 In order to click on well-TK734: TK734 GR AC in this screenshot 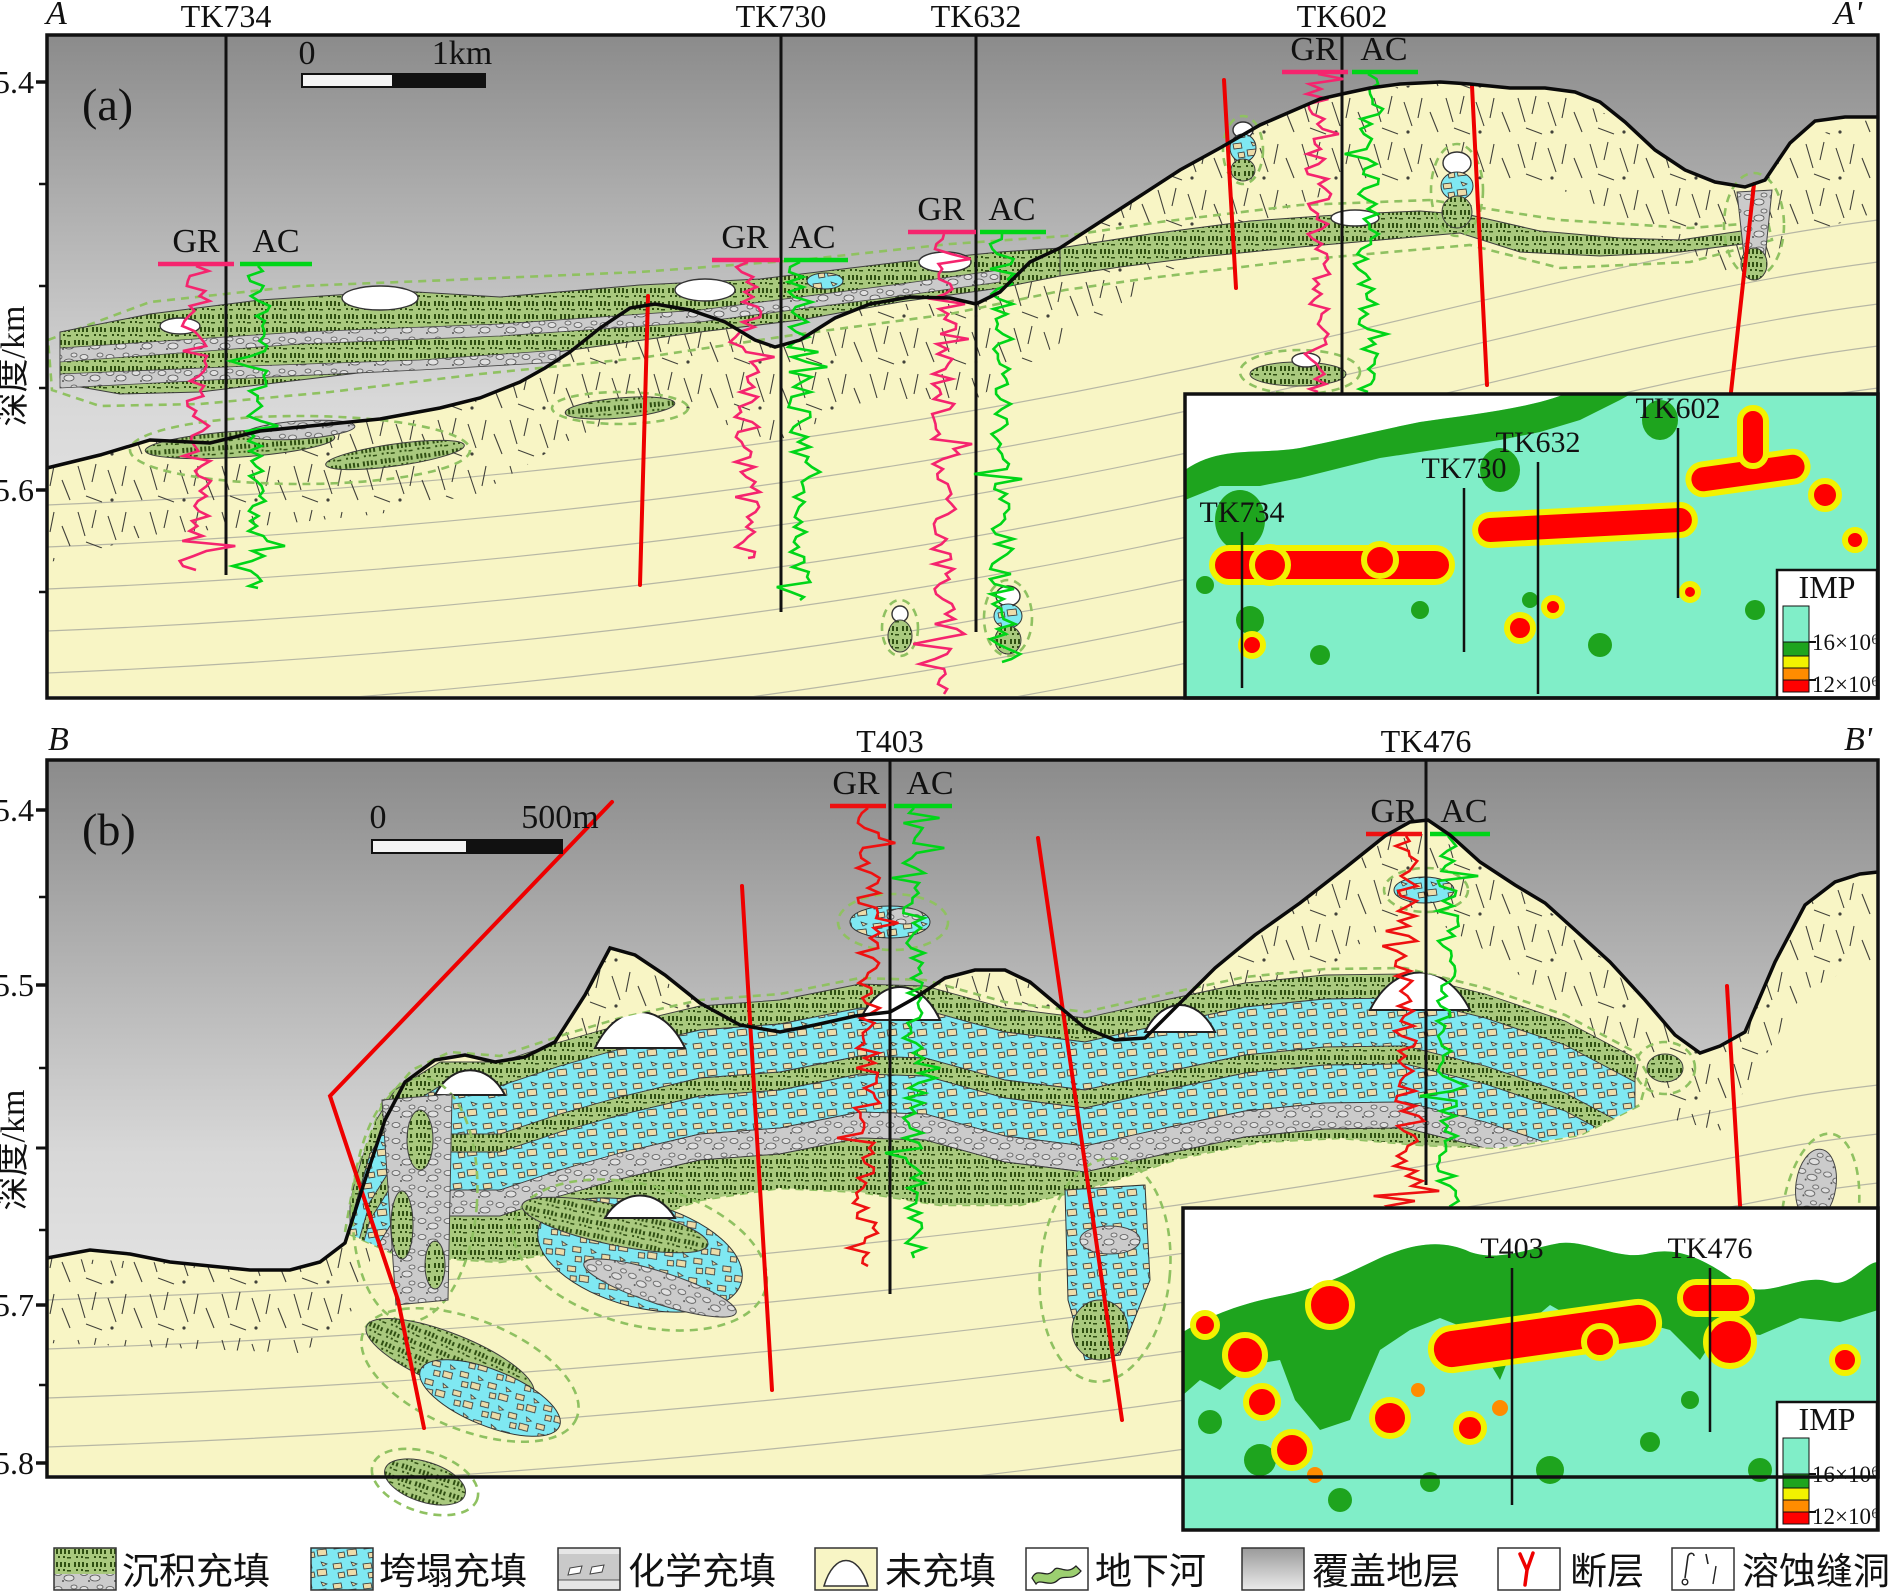, I will do `click(235, 295)`.